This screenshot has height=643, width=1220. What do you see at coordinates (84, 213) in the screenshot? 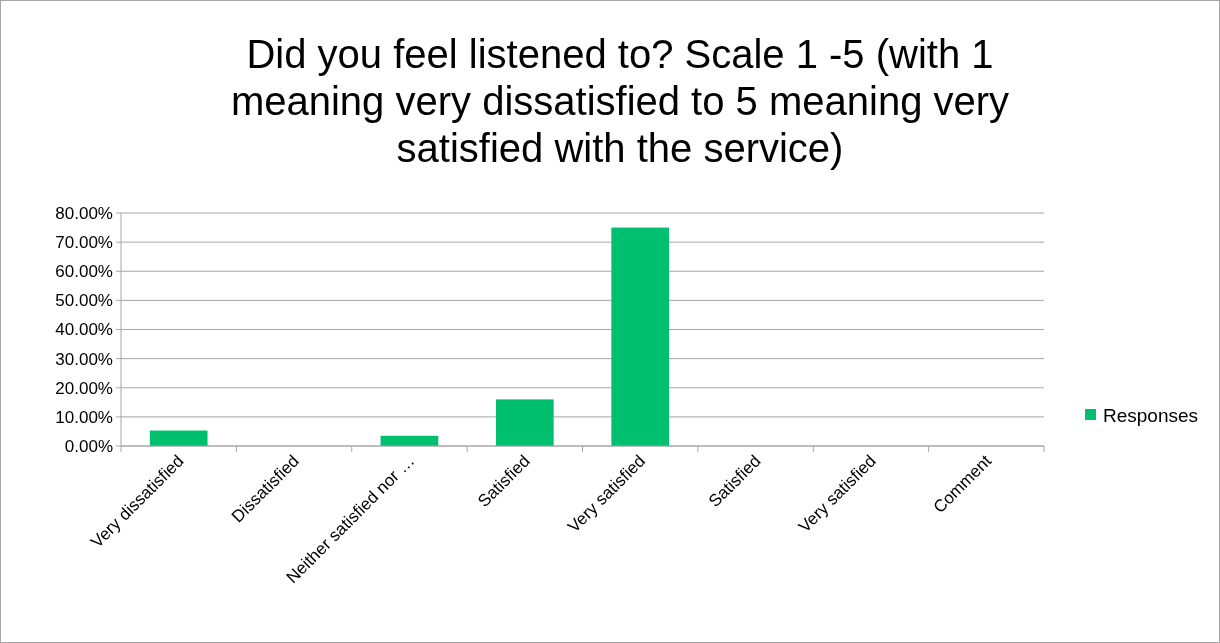
I see `y-tick-label: 80.00%` at bounding box center [84, 213].